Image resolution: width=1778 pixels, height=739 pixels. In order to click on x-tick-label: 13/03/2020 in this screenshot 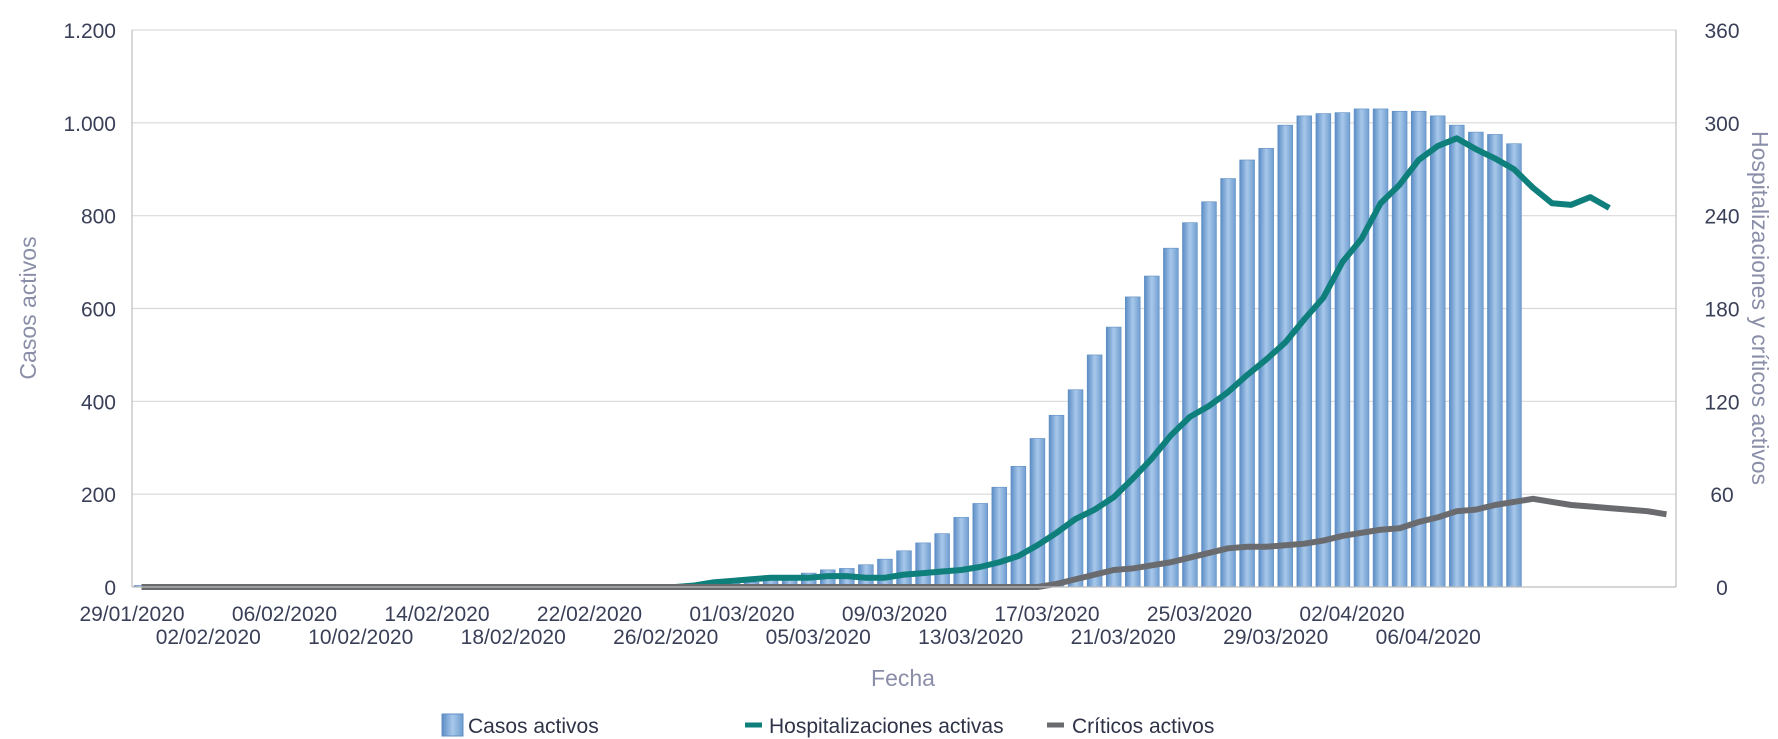, I will do `click(970, 637)`.